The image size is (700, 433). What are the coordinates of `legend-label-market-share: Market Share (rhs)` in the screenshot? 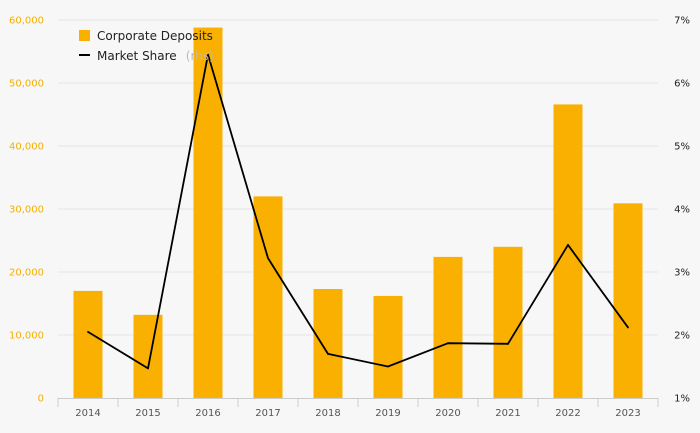 It's located at (155, 54).